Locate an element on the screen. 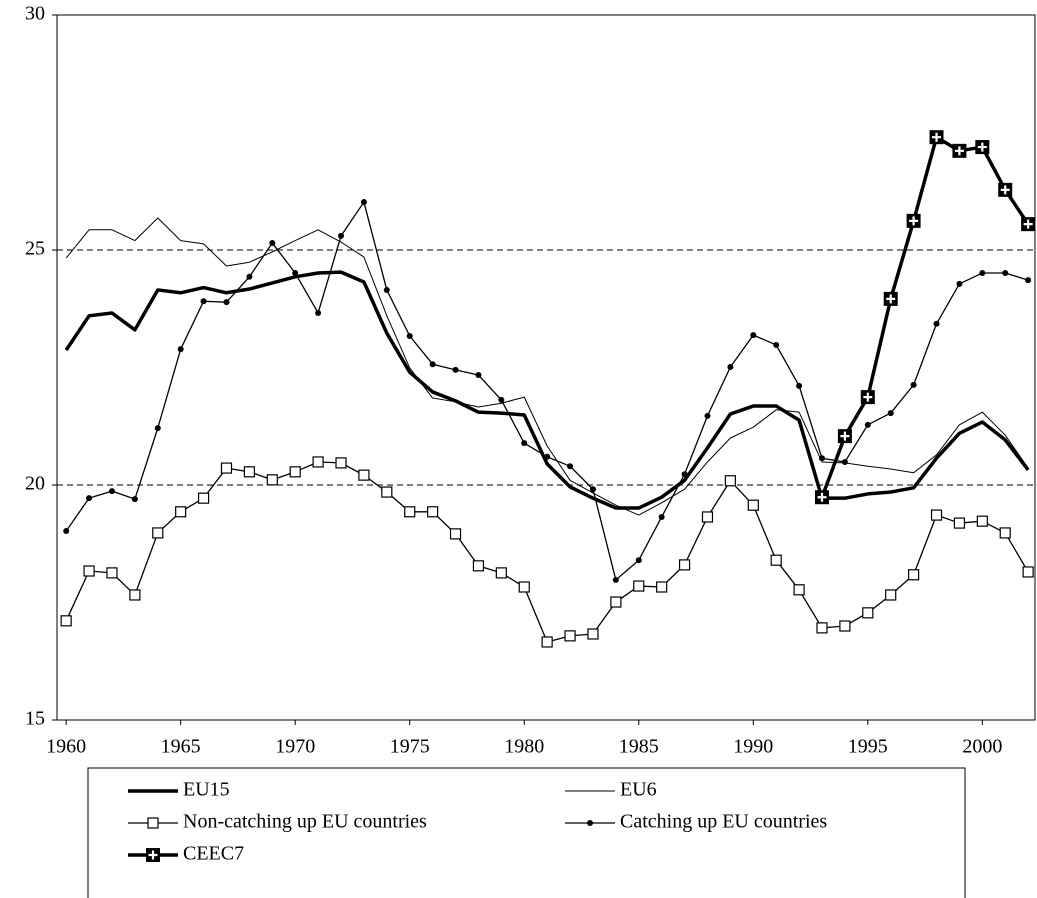  legend-item: Catching up EU countries is located at coordinates (696, 822).